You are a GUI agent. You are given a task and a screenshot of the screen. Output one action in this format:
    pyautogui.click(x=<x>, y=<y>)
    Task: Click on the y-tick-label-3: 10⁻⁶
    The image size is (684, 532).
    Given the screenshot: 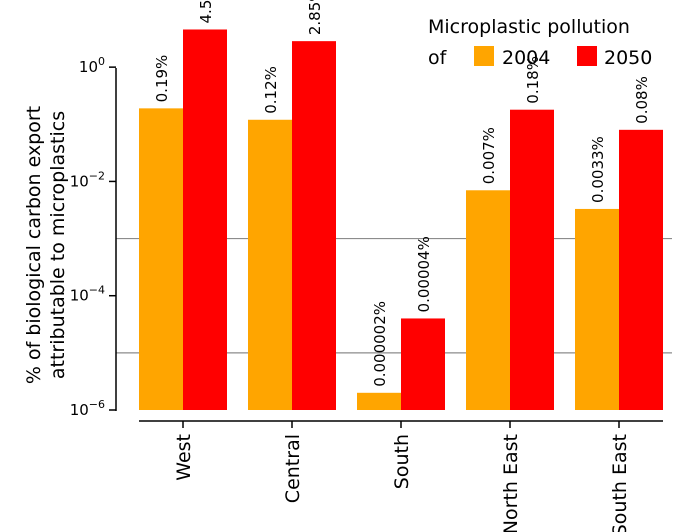 What is the action you would take?
    pyautogui.click(x=87, y=408)
    